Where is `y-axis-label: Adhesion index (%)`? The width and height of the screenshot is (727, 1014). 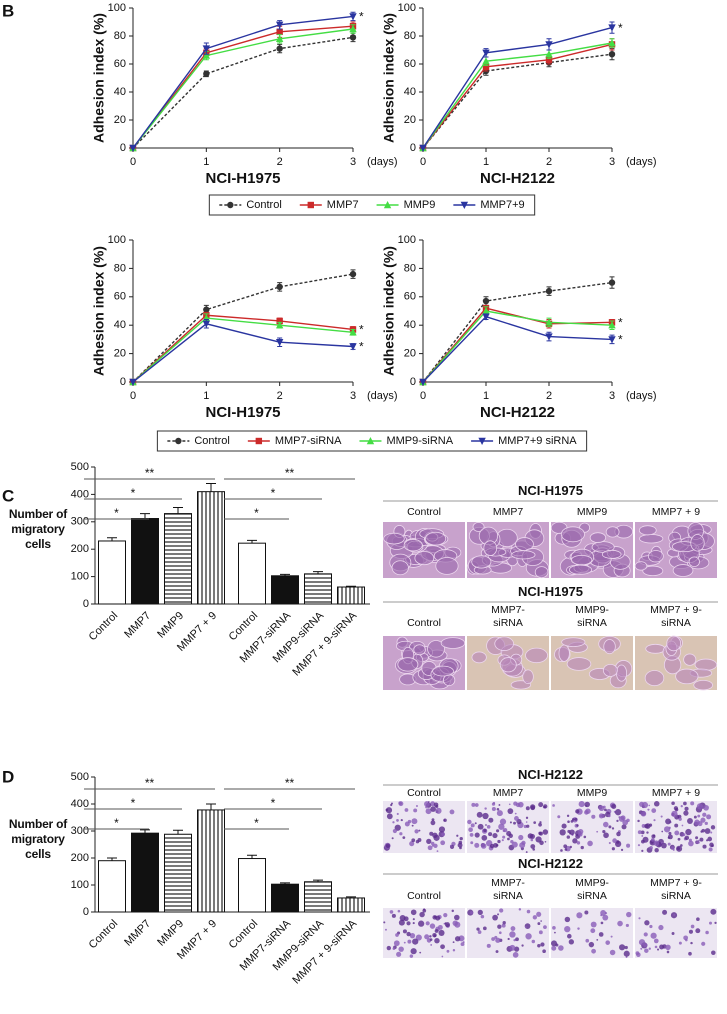 y-axis-label: Adhesion index (%) is located at coordinates (99, 78).